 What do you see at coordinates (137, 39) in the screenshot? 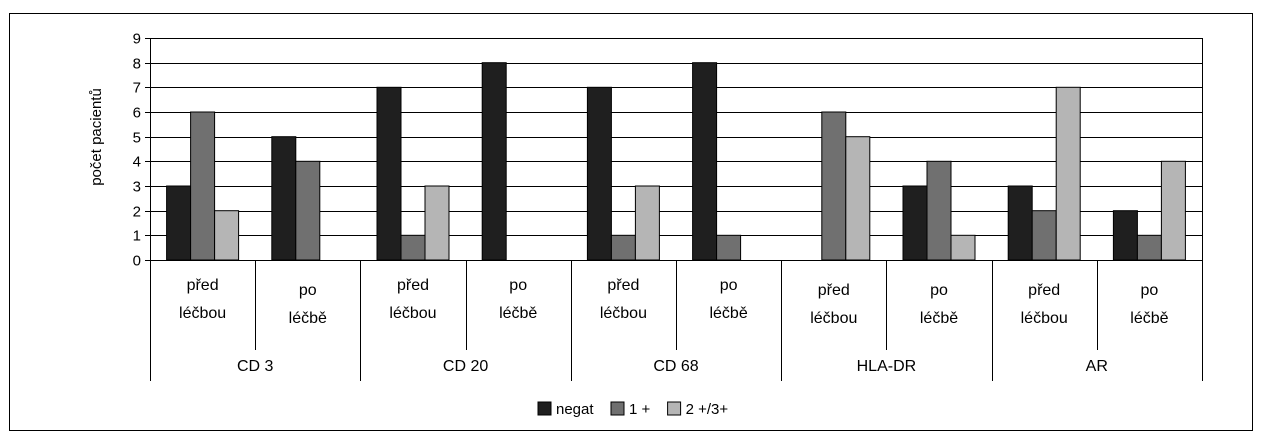
I see `y-tick-label: 9` at bounding box center [137, 39].